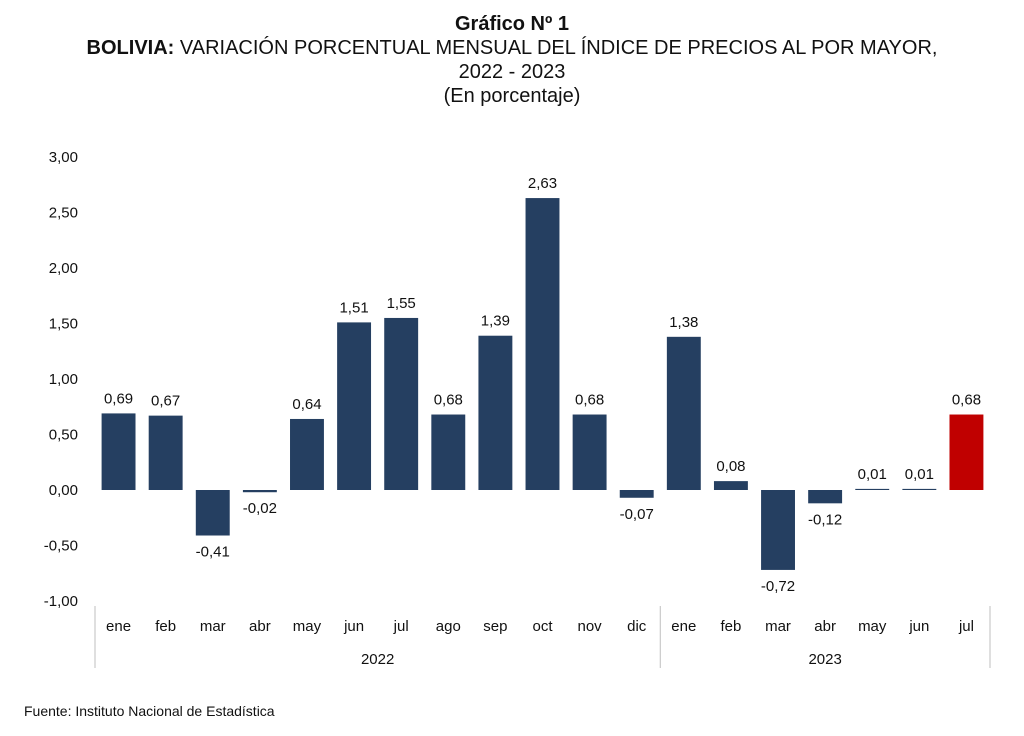 The height and width of the screenshot is (736, 1024). What do you see at coordinates (353, 307) in the screenshot?
I see `bar-value-label: 1,51` at bounding box center [353, 307].